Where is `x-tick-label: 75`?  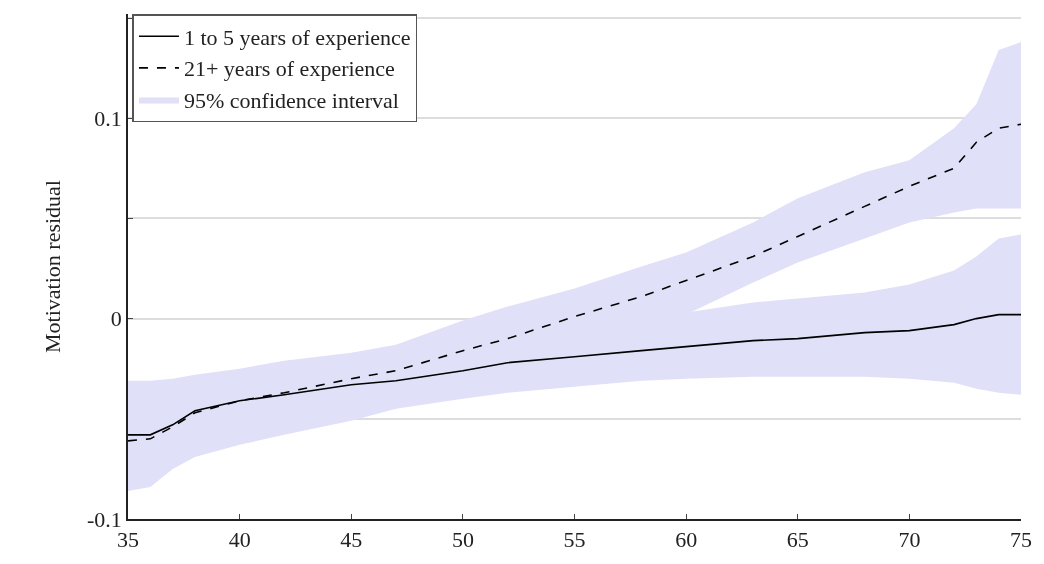
x-tick-label: 75 is located at coordinates (1021, 540).